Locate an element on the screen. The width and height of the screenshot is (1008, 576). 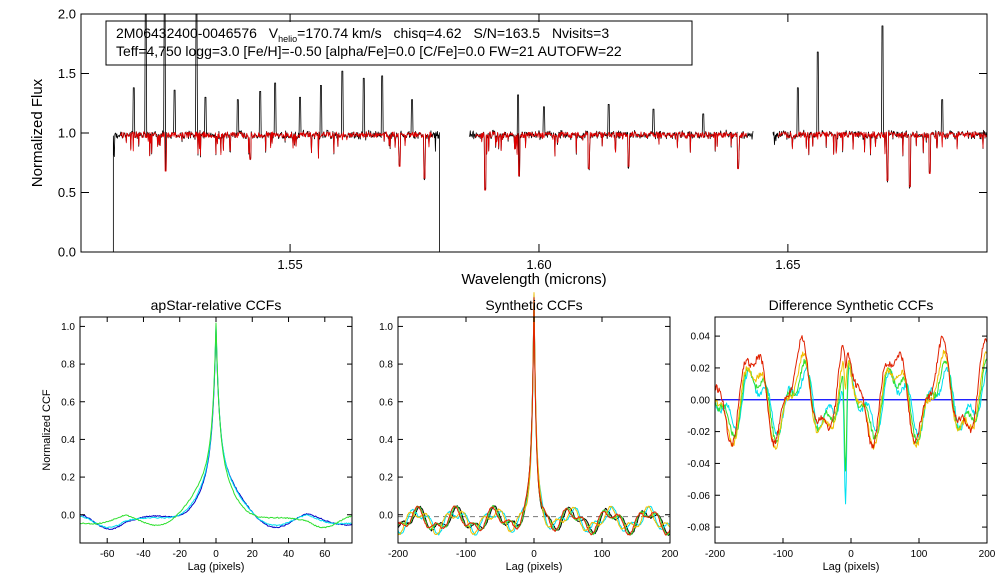
ccf2-x-tick-label: 100 is located at coordinates (602, 554).